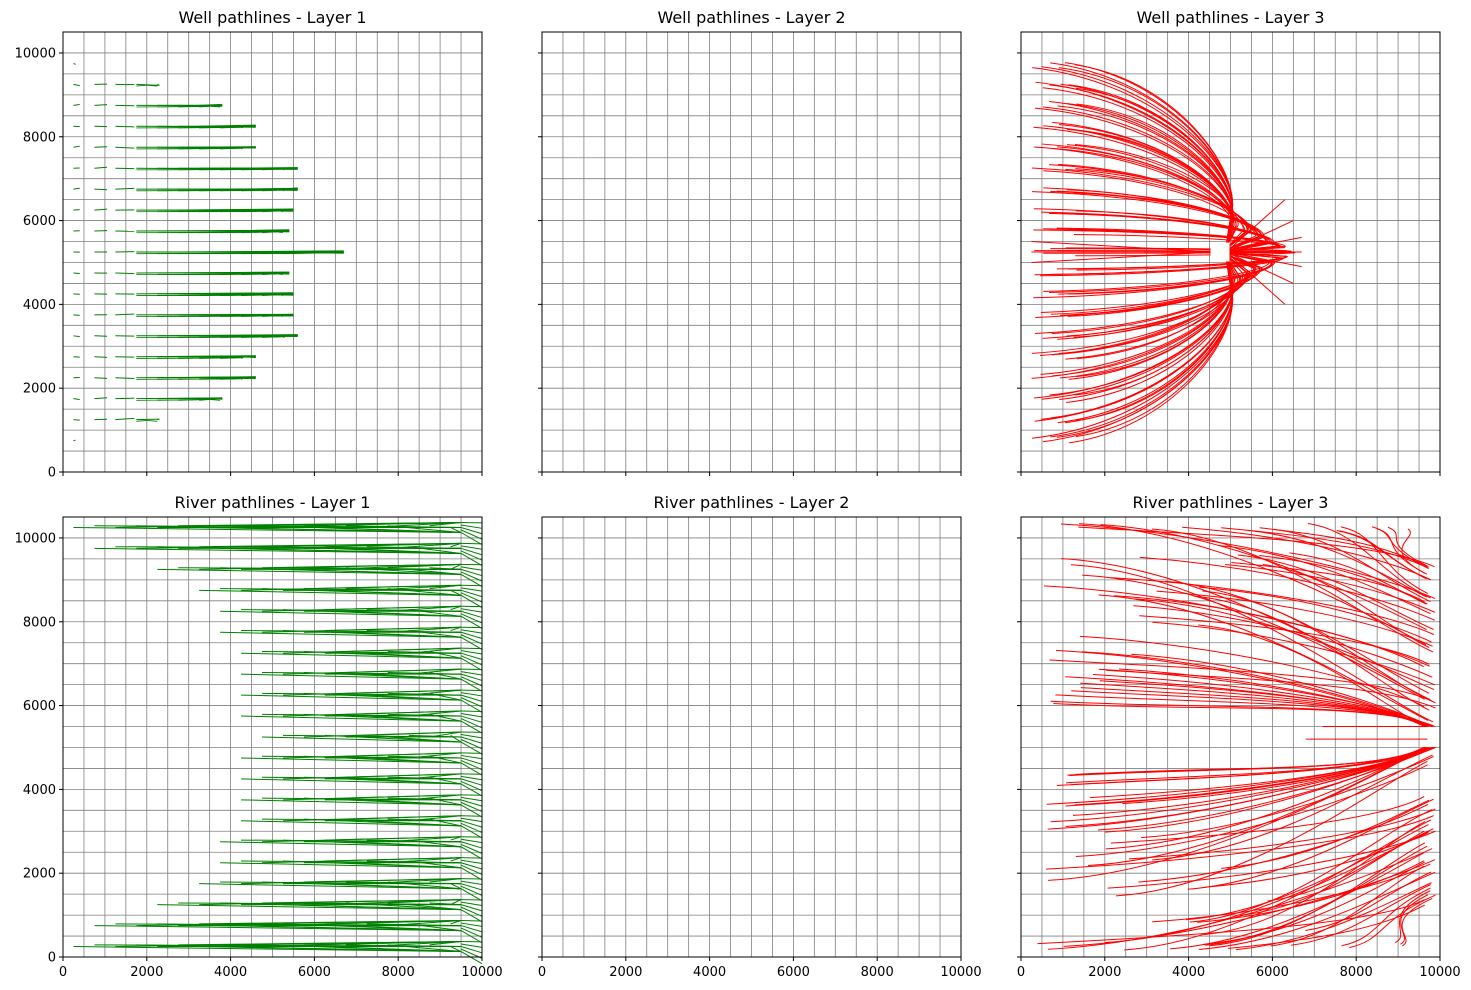 This screenshot has width=1471, height=990. I want to click on x-tick-label: 10000, so click(960, 972).